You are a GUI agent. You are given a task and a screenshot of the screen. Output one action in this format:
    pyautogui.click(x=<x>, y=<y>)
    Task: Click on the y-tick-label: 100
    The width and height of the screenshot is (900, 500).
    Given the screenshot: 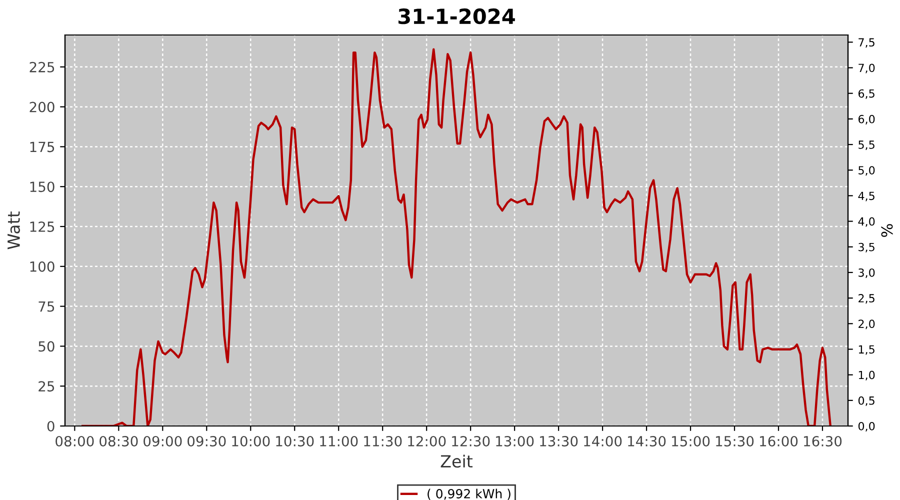 What is the action you would take?
    pyautogui.click(x=42, y=266)
    